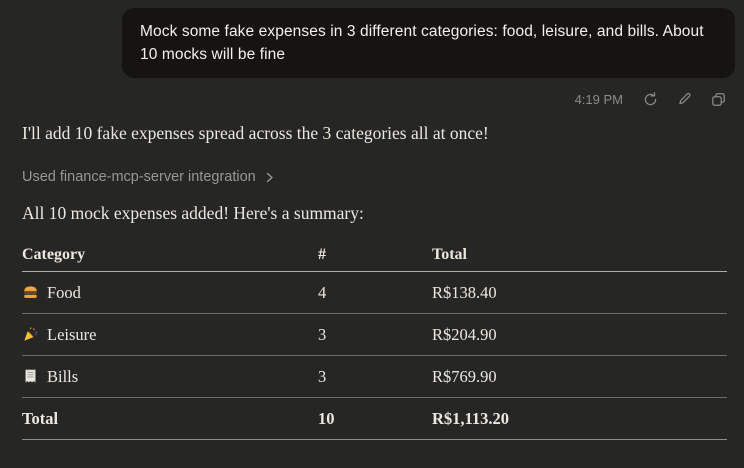 The image size is (744, 468). What do you see at coordinates (30, 292) in the screenshot?
I see `hamburger-icon` at bounding box center [30, 292].